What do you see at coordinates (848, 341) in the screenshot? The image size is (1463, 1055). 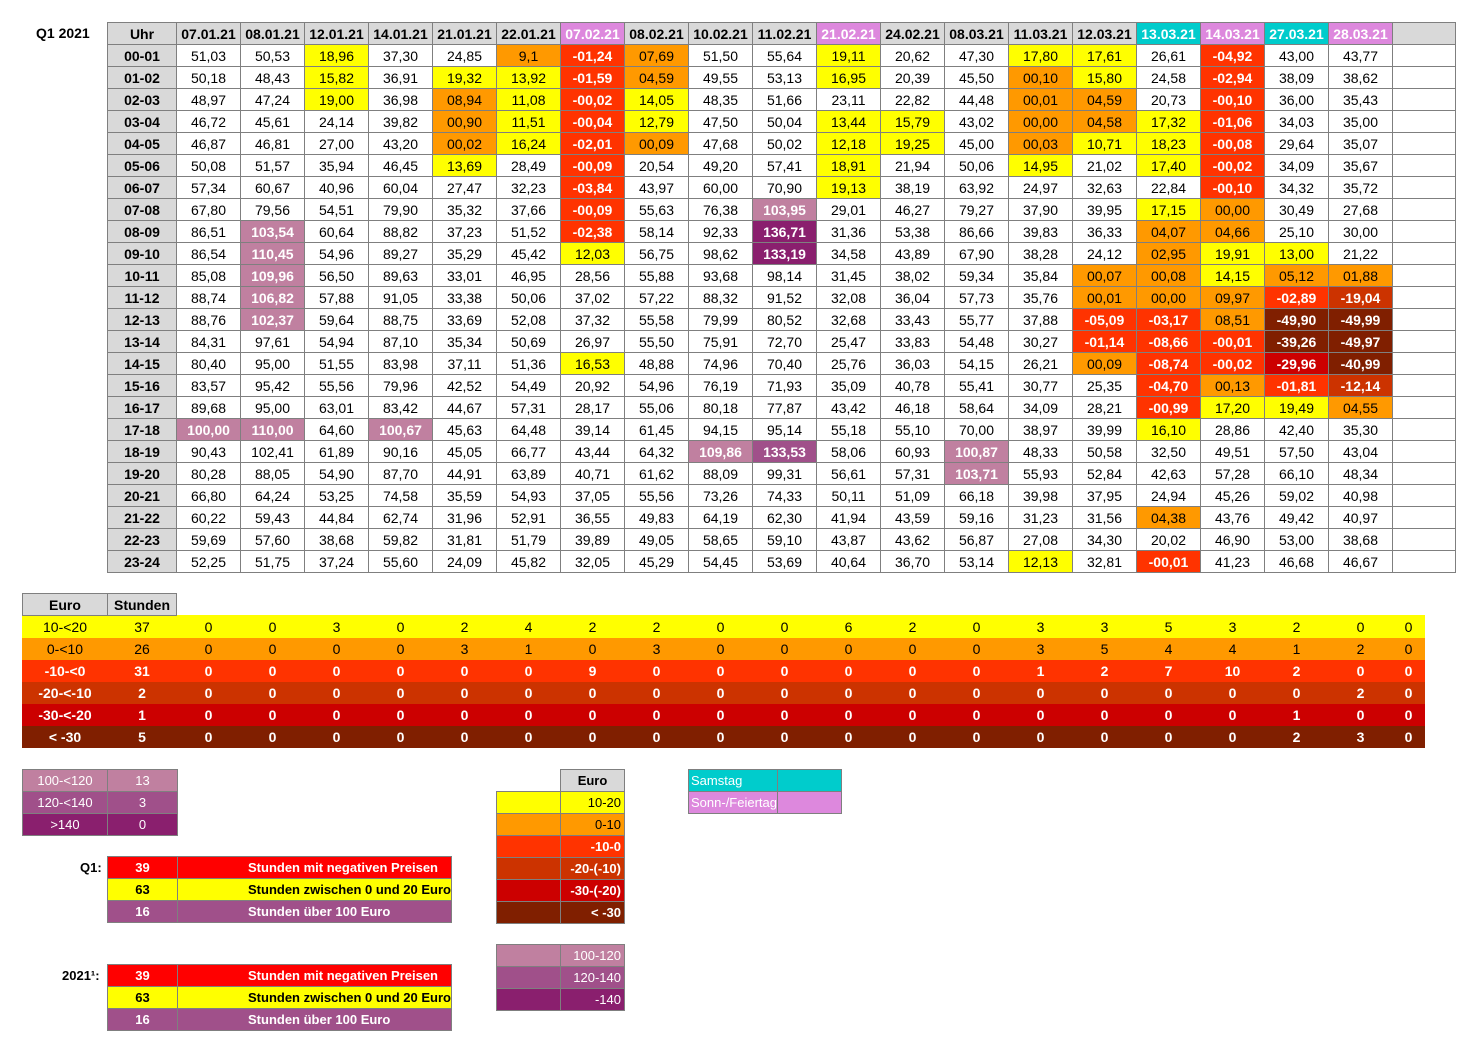 I see `price-cell: 25,47` at bounding box center [848, 341].